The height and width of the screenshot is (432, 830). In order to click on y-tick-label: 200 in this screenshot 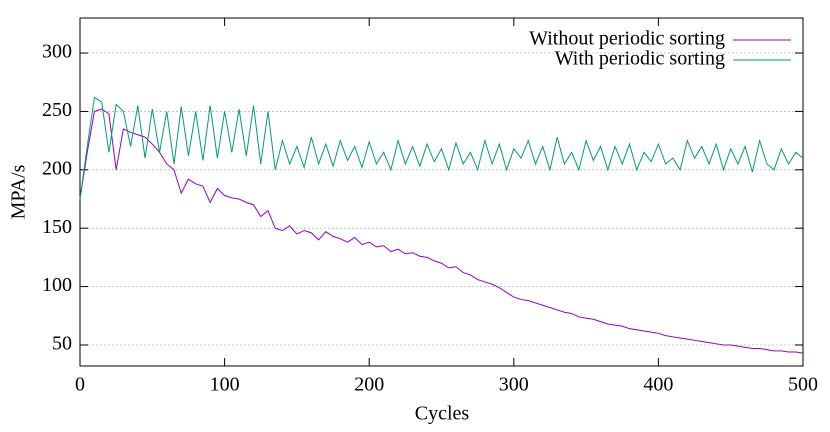, I will do `click(57, 168)`.